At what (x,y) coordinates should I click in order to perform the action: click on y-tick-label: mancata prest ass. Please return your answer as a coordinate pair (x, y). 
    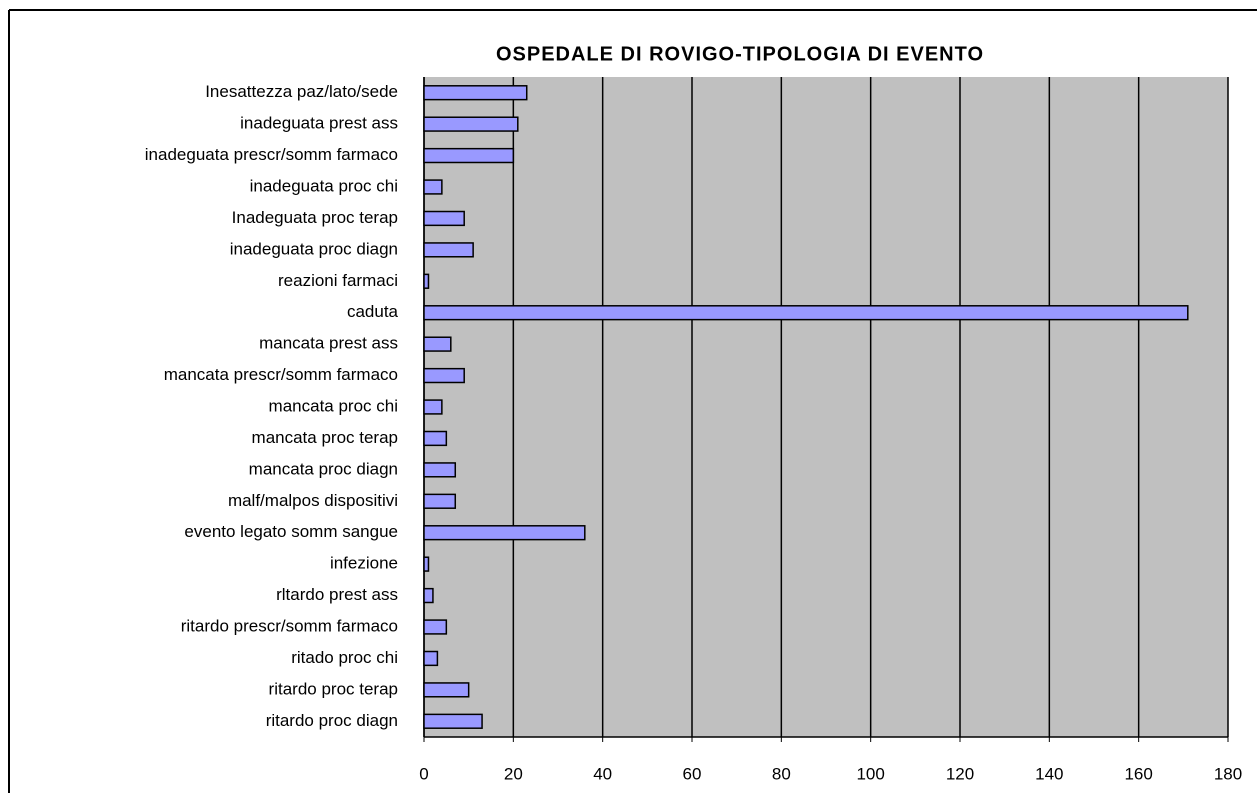
    Looking at the image, I should click on (328, 343).